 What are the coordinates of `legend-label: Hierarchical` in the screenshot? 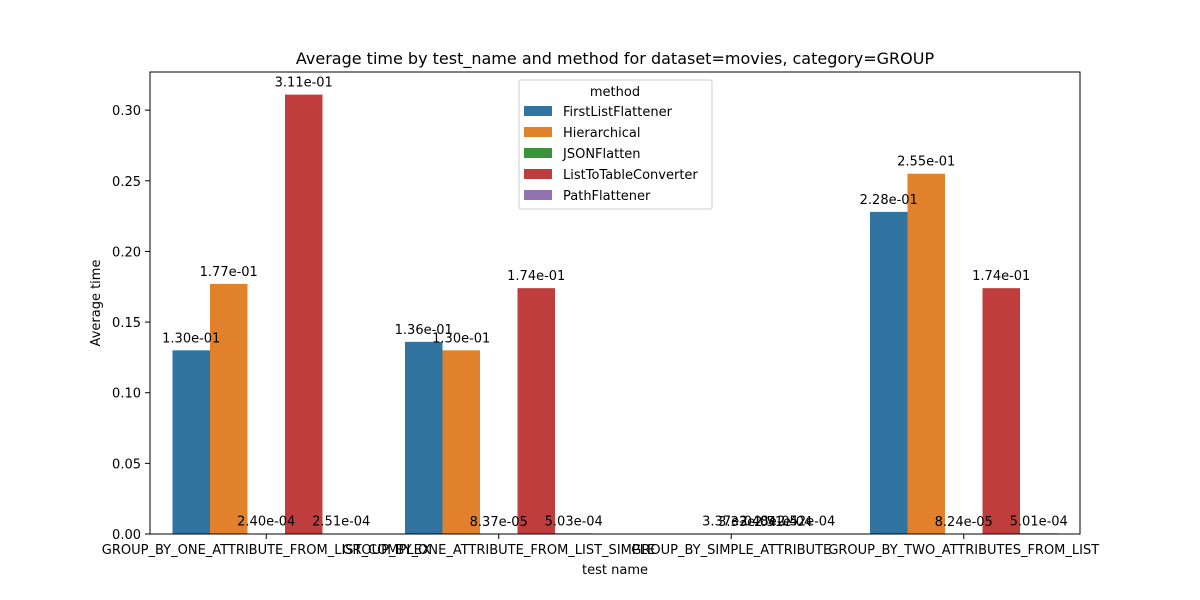 It's located at (601, 133).